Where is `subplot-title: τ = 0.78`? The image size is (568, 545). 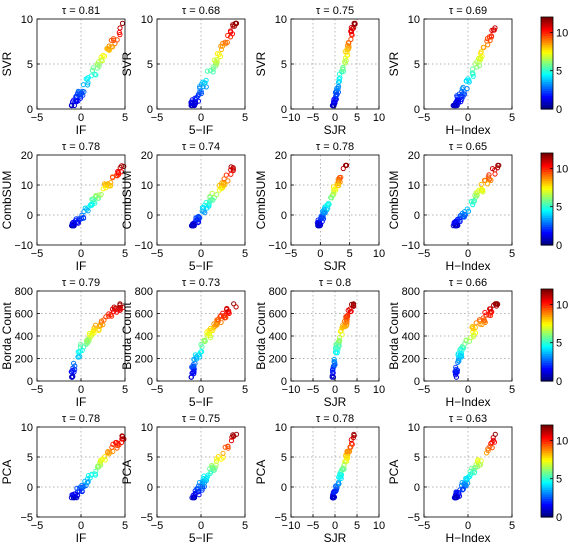
subplot-title: τ = 0.78 is located at coordinates (81, 419).